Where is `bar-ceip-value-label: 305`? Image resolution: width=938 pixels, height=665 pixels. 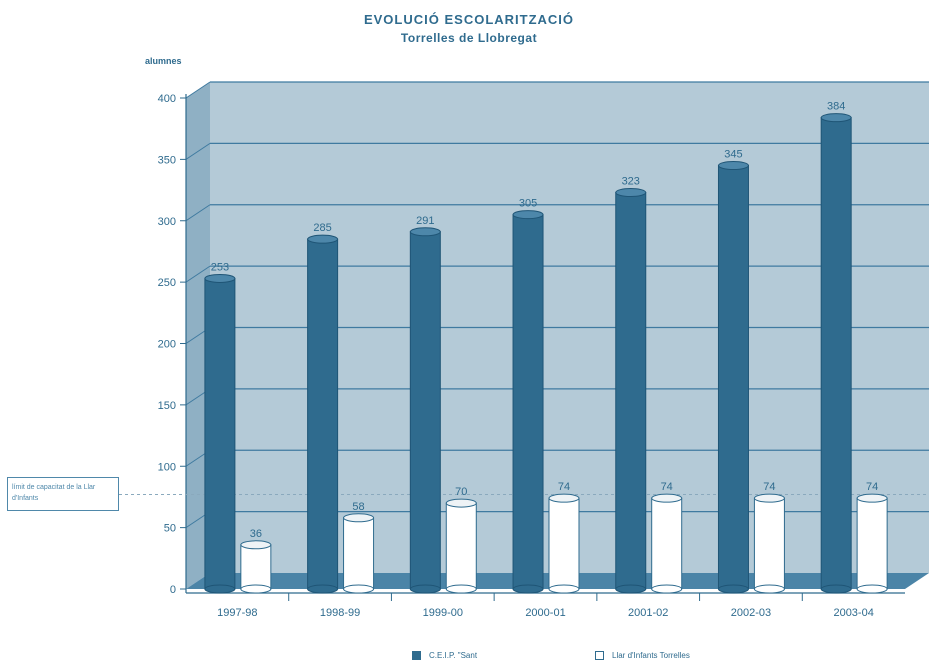
bar-ceip-value-label: 305 is located at coordinates (528, 204).